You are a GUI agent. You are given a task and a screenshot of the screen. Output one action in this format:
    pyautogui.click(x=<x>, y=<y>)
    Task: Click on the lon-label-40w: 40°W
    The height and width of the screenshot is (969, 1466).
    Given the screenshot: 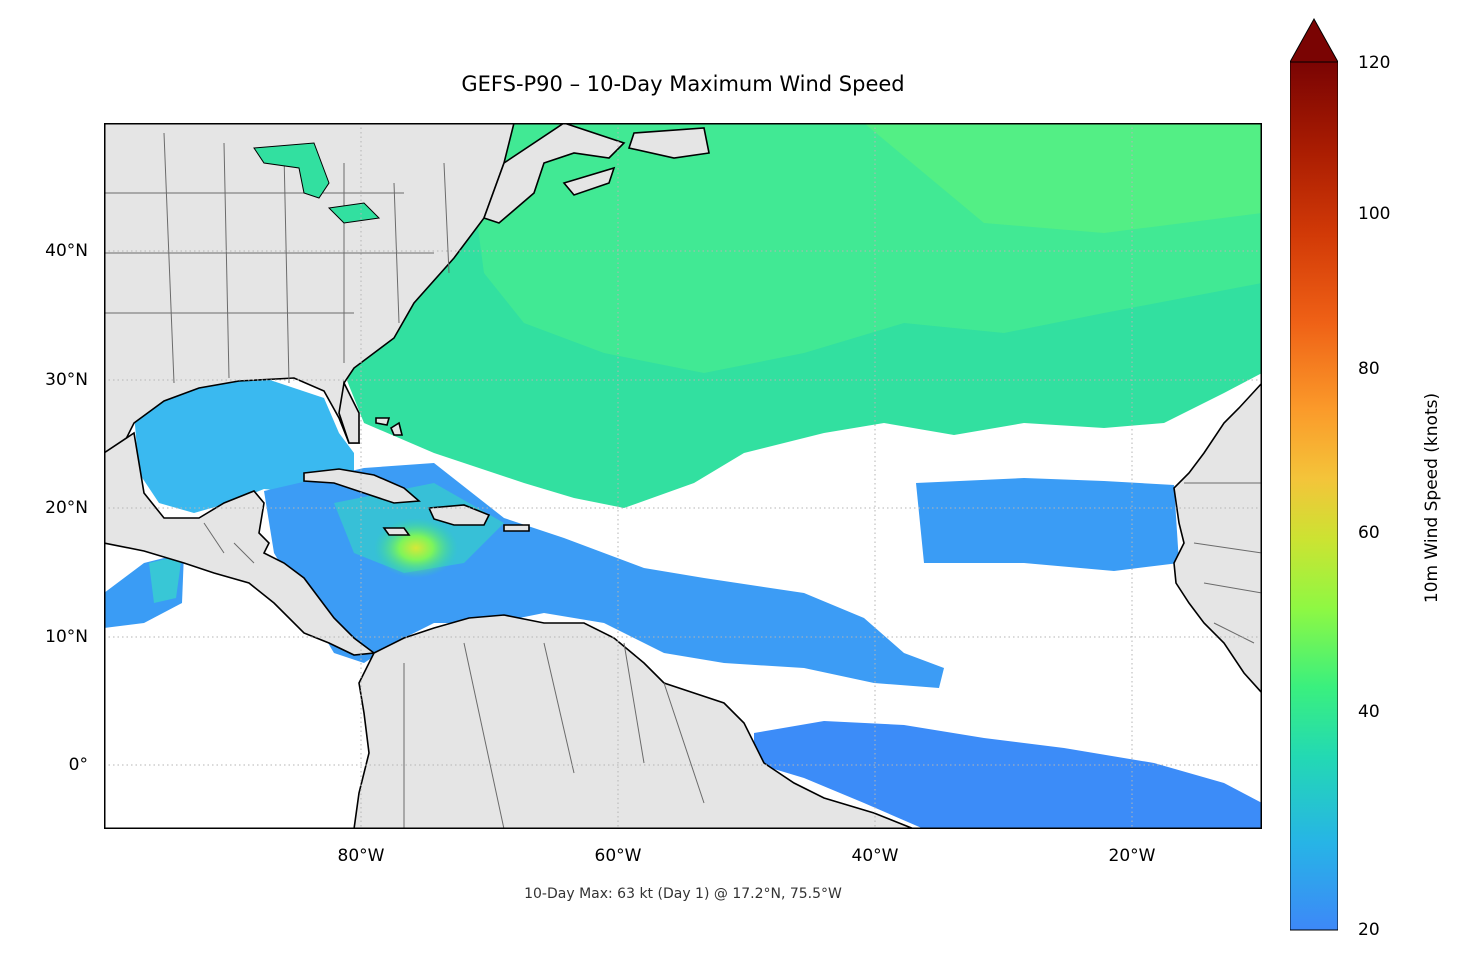 What is the action you would take?
    pyautogui.click(x=875, y=856)
    